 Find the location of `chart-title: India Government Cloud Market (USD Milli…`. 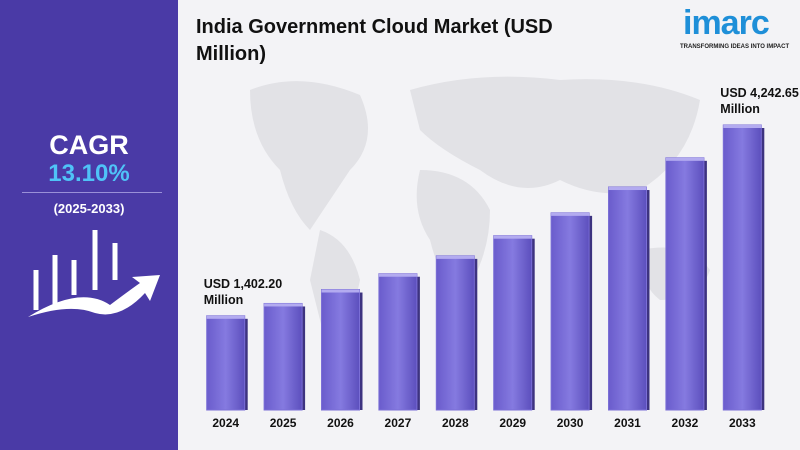

chart-title: India Government Cloud Market (USD Milli… is located at coordinates (374, 40).